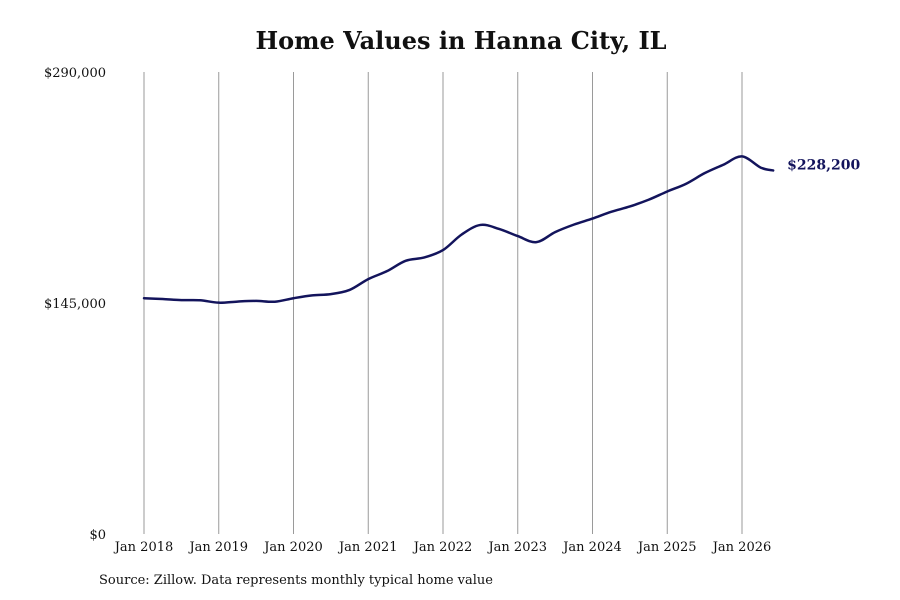 The image size is (900, 600). Describe the element at coordinates (97, 535) in the screenshot. I see `y-tick-label-0: $0` at that location.